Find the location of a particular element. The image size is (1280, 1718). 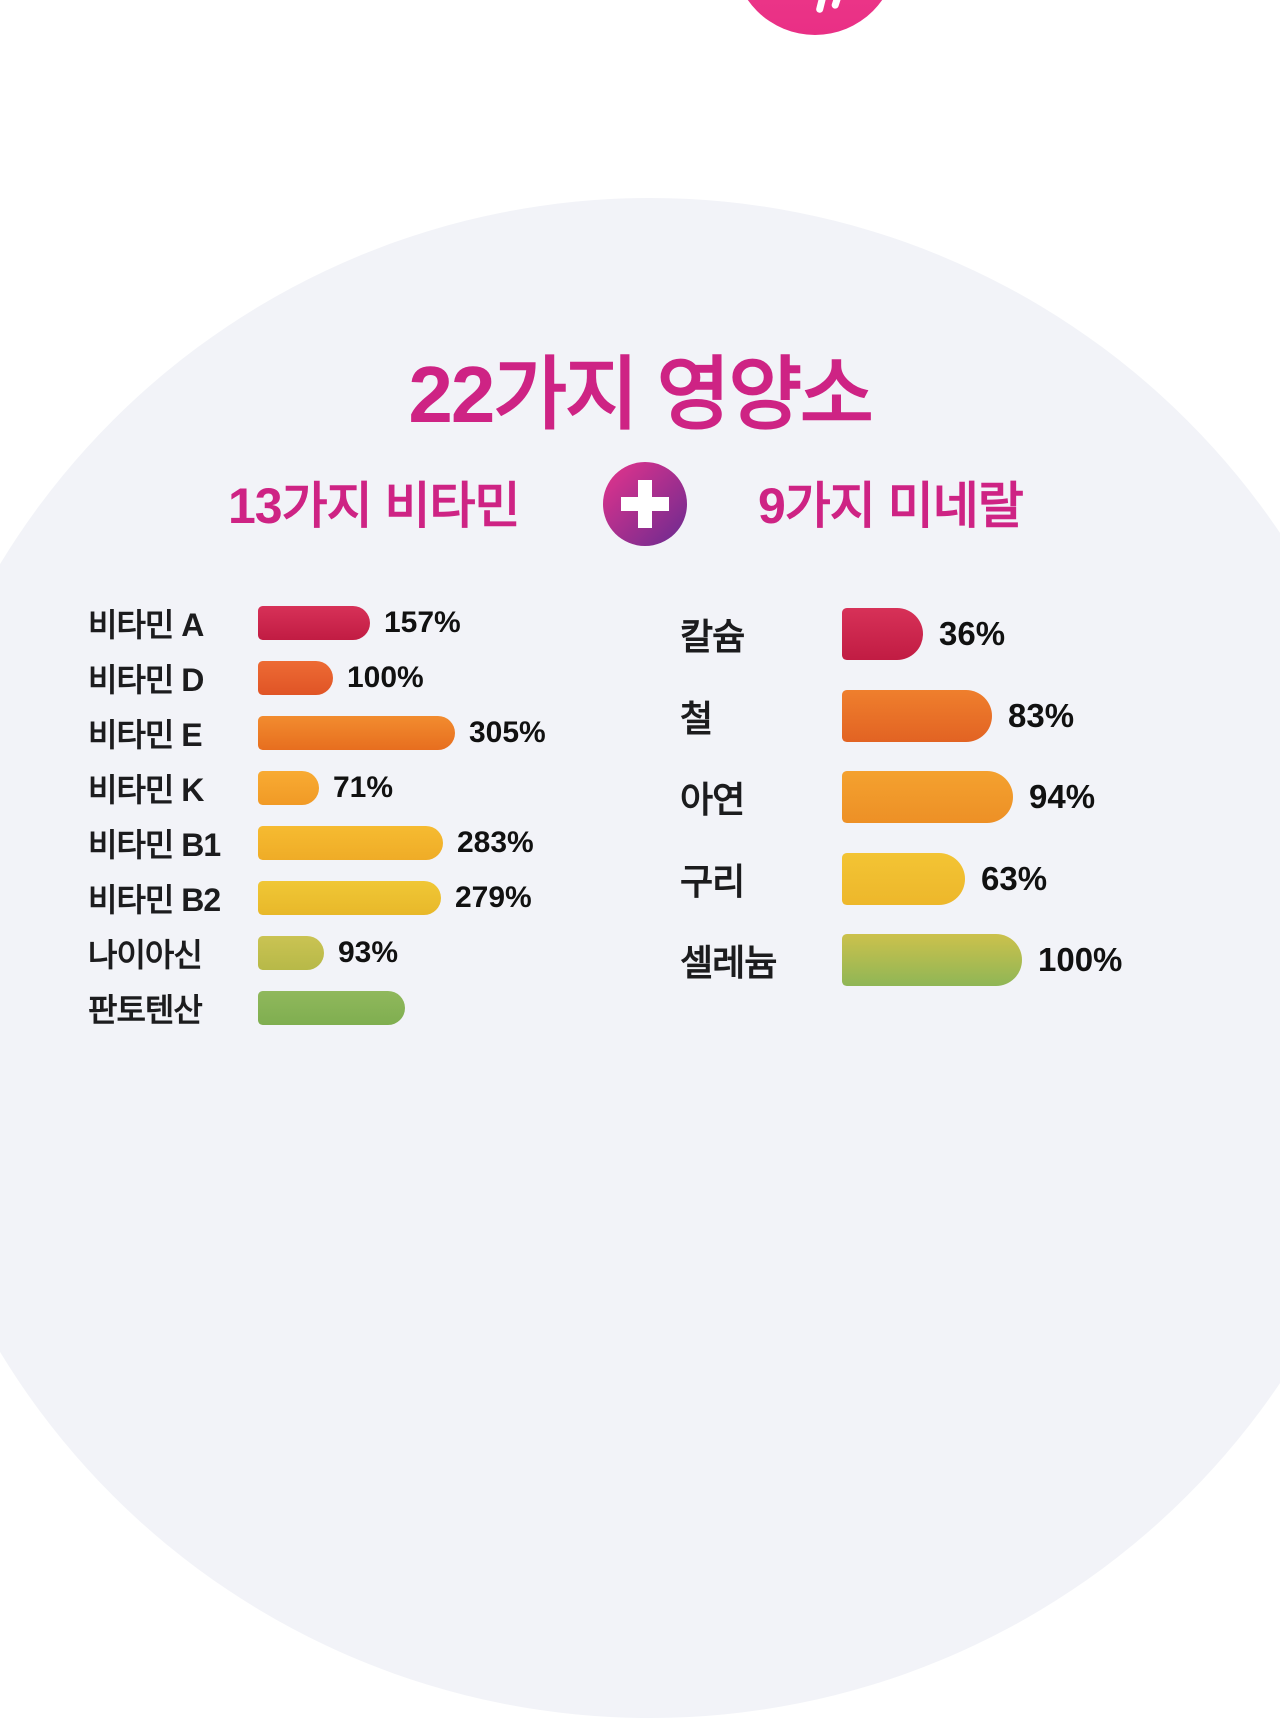

plus-icon-bar is located at coordinates (645, 504).